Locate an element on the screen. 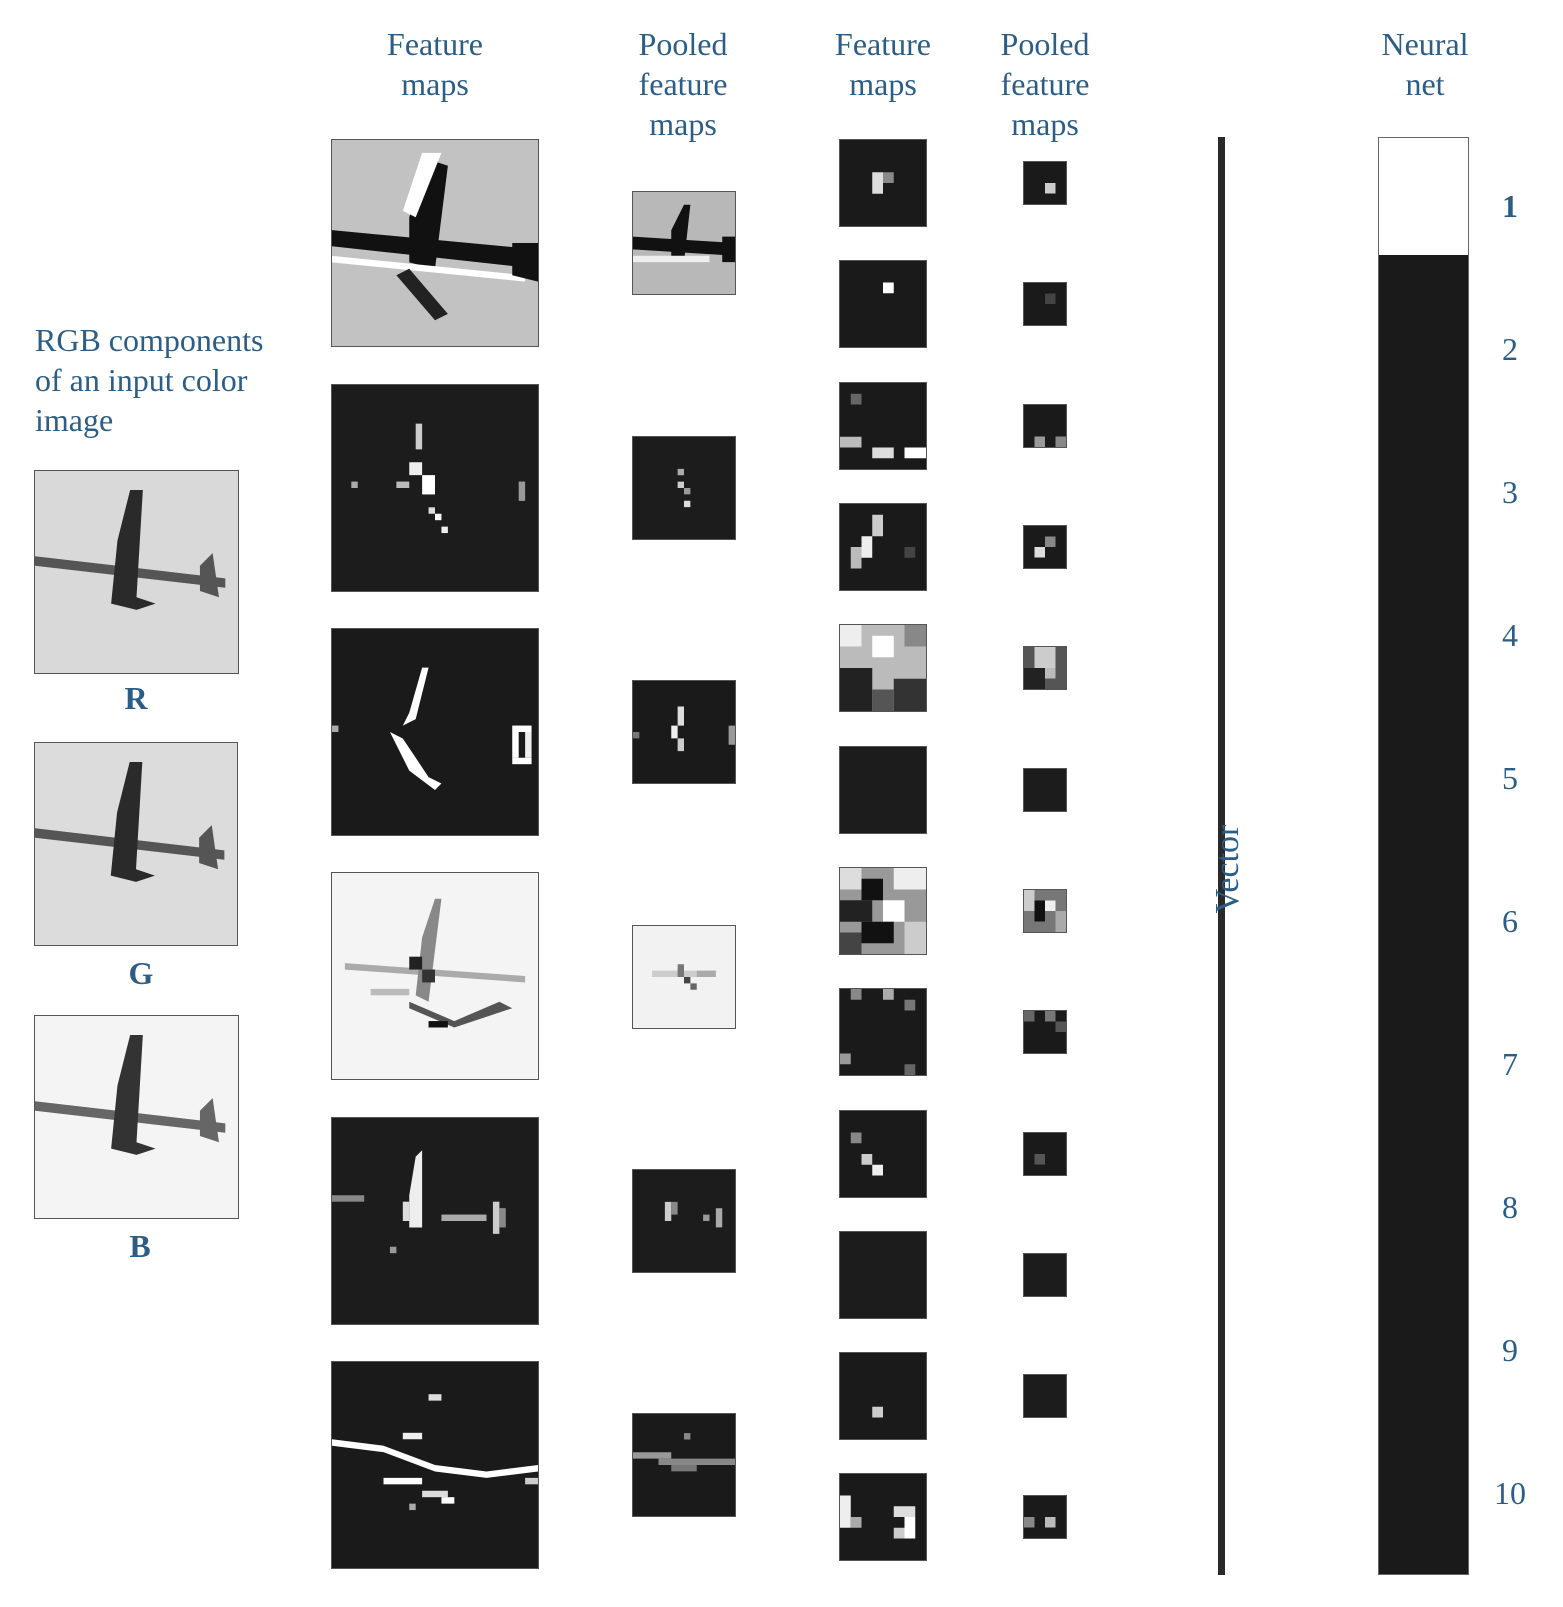  nn-output-3: 3 is located at coordinates (1510, 492).